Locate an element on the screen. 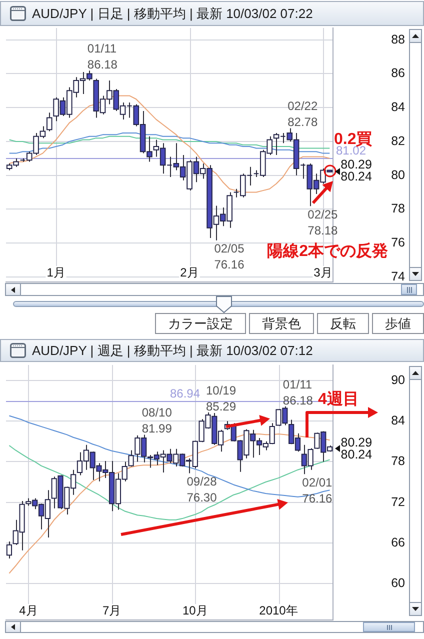 This screenshot has height=639, width=424. y-tick-label: 76 is located at coordinates (398, 243).